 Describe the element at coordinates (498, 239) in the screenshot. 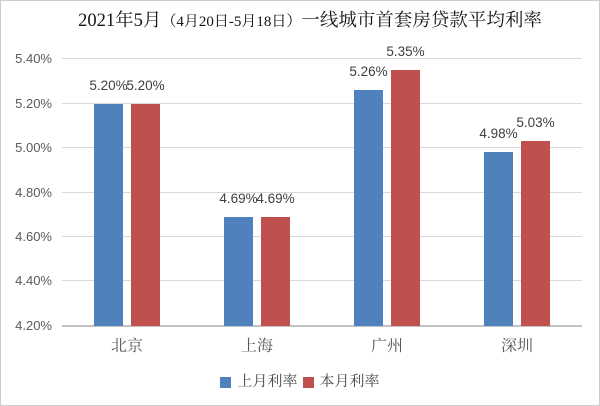

I see `bar-上月利率-深圳` at that location.